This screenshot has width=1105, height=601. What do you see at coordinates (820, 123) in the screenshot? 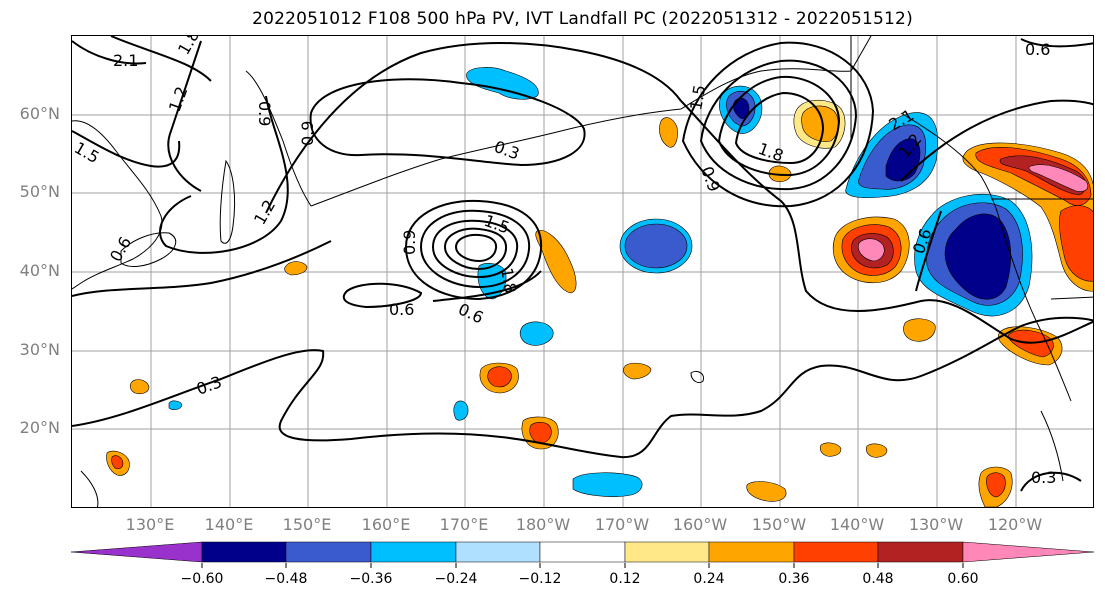
I see `shade-pos-alaska-inner` at bounding box center [820, 123].